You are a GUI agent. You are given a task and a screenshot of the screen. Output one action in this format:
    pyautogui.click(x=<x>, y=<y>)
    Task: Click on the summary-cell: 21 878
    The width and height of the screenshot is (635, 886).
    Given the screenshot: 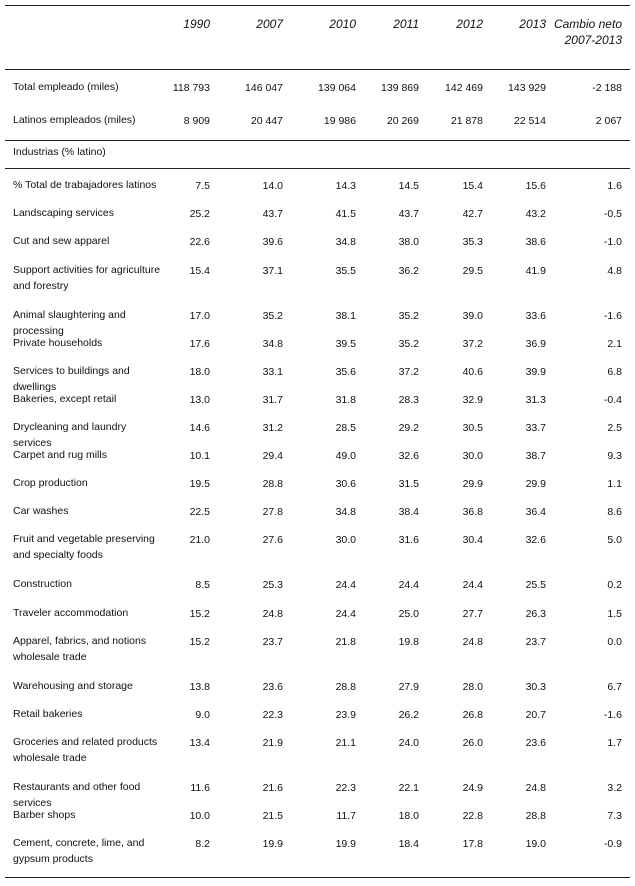 What is the action you would take?
    pyautogui.click(x=466, y=121)
    